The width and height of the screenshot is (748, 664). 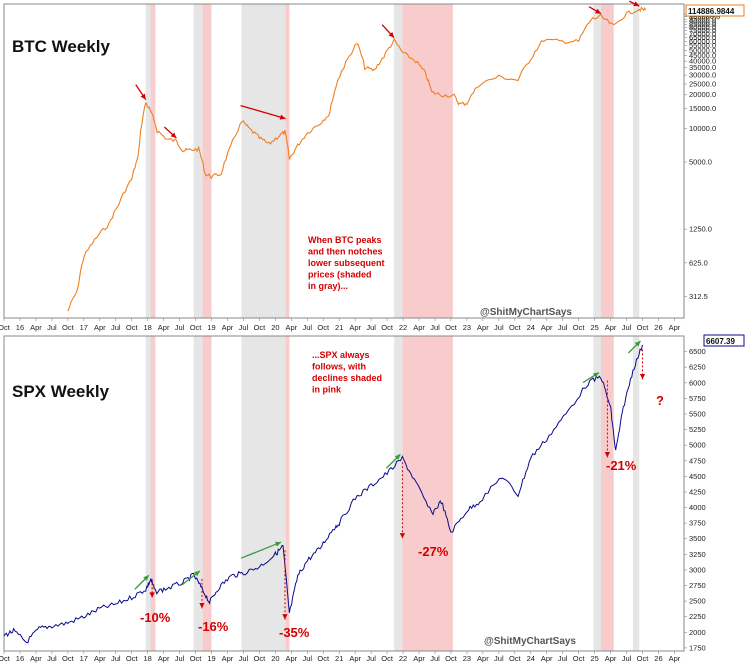 I want to click on annotation-line: prices (shaded, so click(x=340, y=275).